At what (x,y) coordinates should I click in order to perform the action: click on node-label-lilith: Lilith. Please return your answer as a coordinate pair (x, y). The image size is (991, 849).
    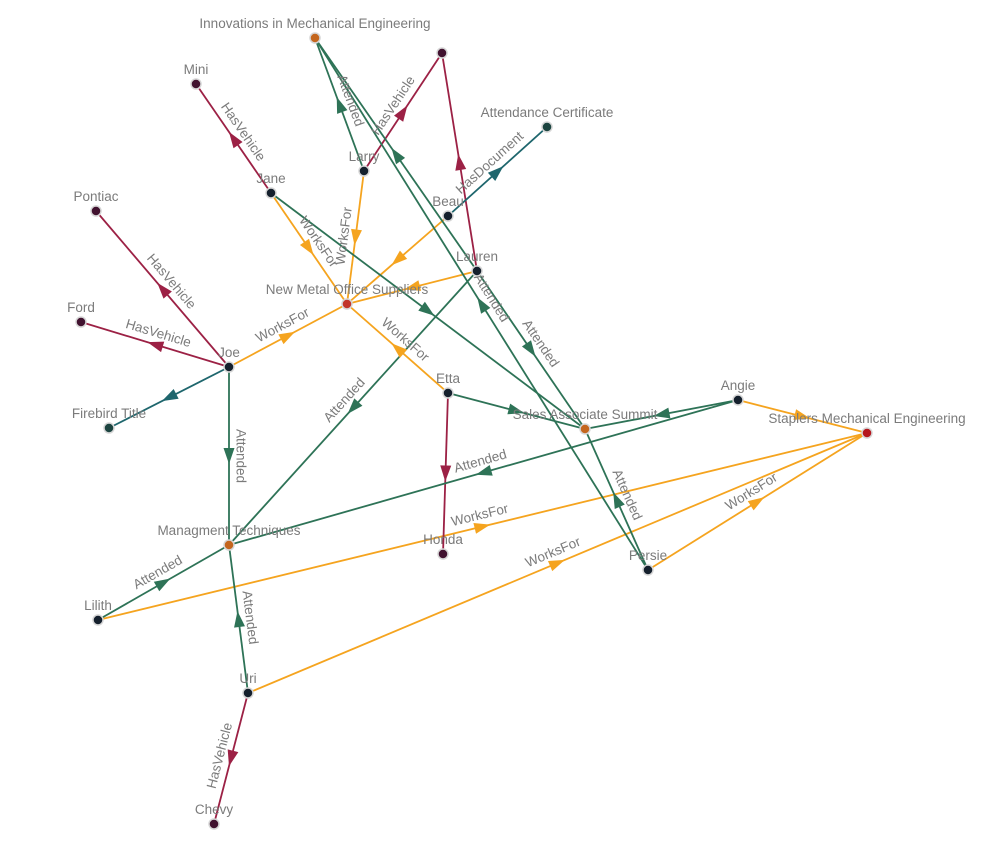
    Looking at the image, I should click on (98, 605).